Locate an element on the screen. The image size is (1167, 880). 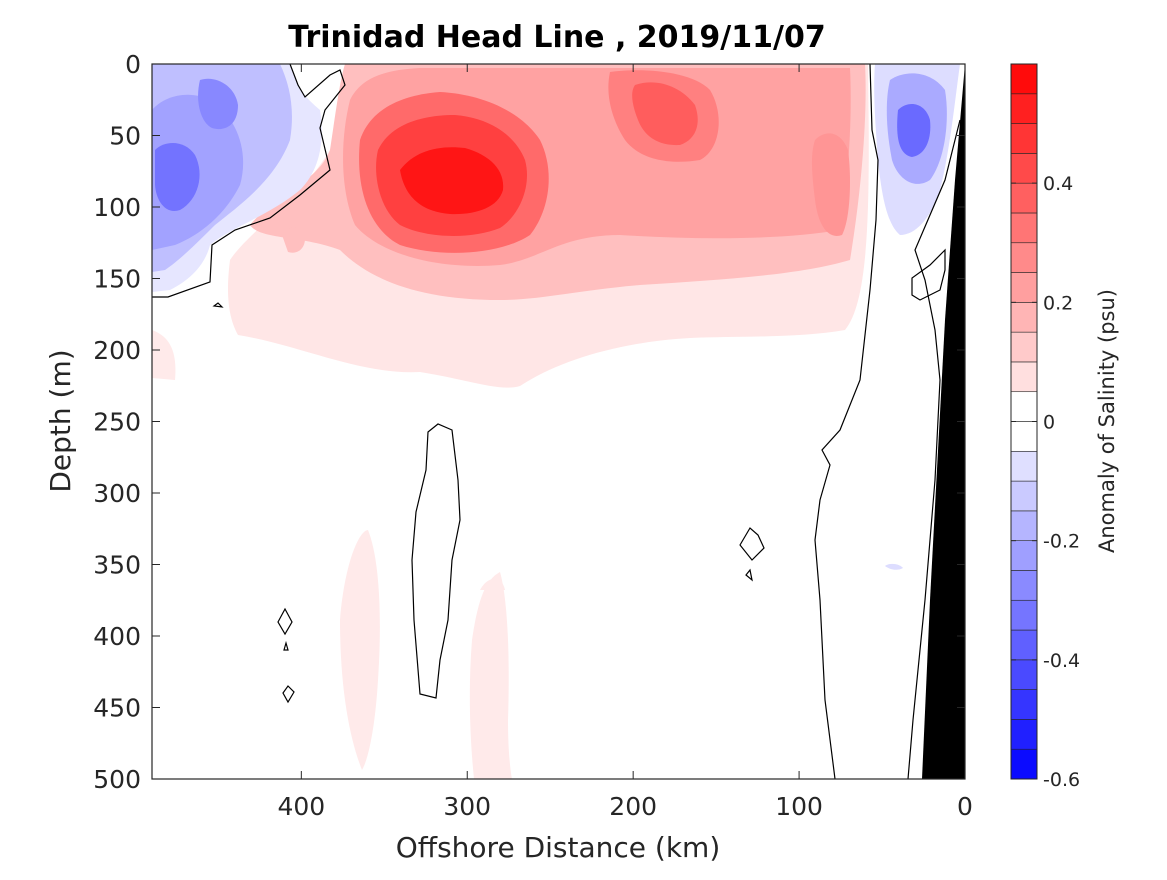
y-tick-label: 150 is located at coordinates (117, 279).